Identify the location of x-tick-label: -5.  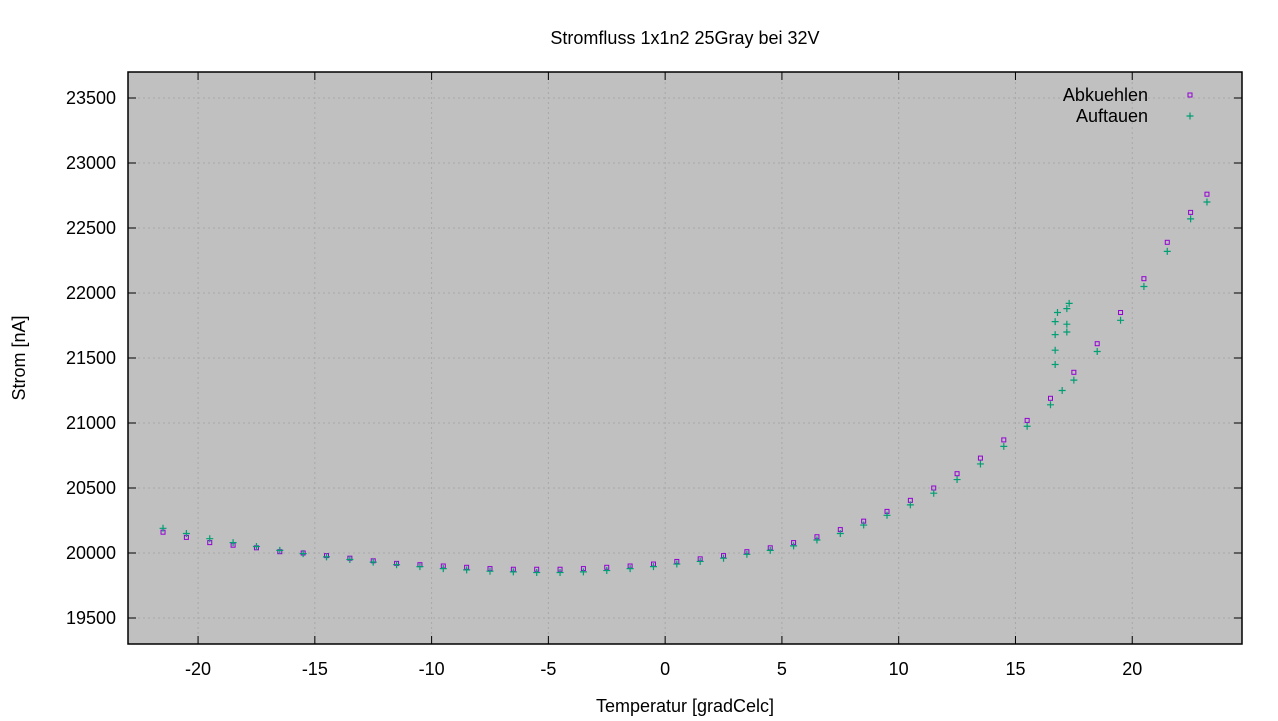
(548, 669).